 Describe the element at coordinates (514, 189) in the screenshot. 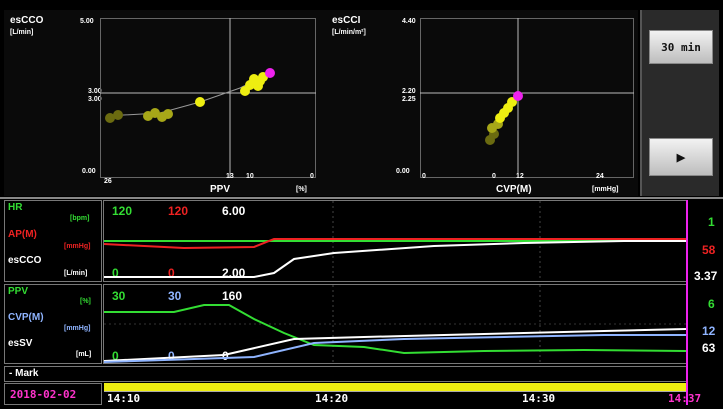

I see `scatter-right-xlabel: CVP(M)` at that location.